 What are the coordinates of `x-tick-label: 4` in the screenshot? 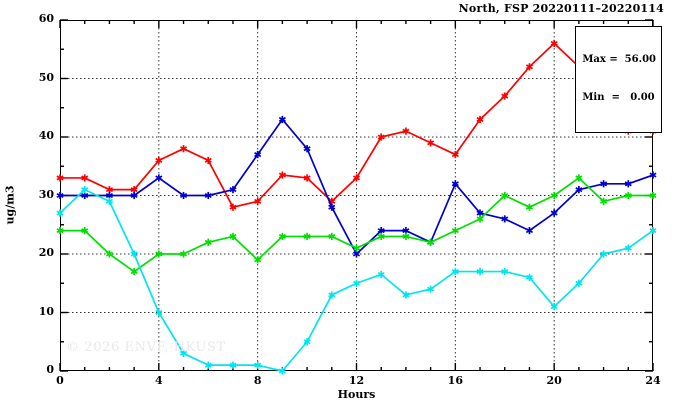 It's located at (159, 380).